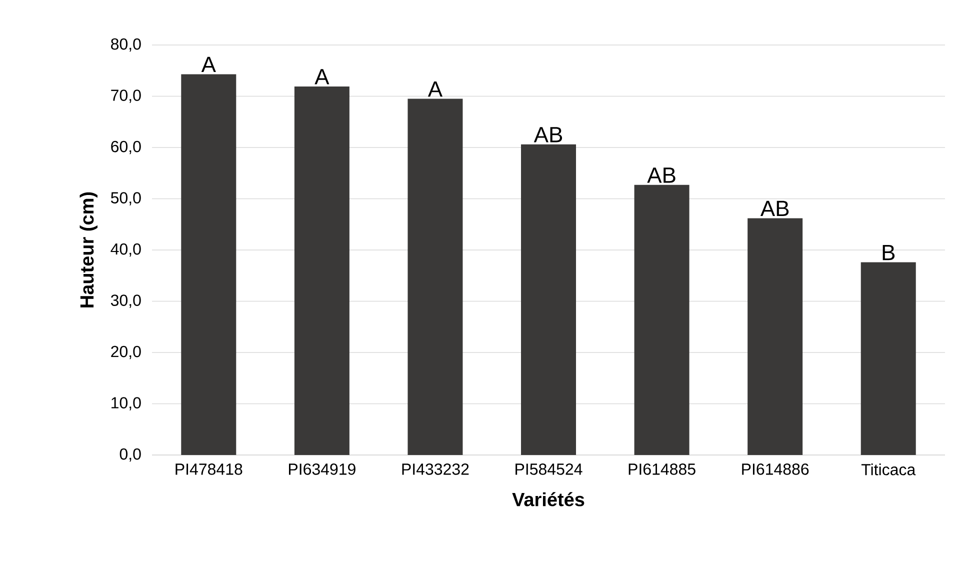  I want to click on y-tick-label: 80,0, so click(126, 45).